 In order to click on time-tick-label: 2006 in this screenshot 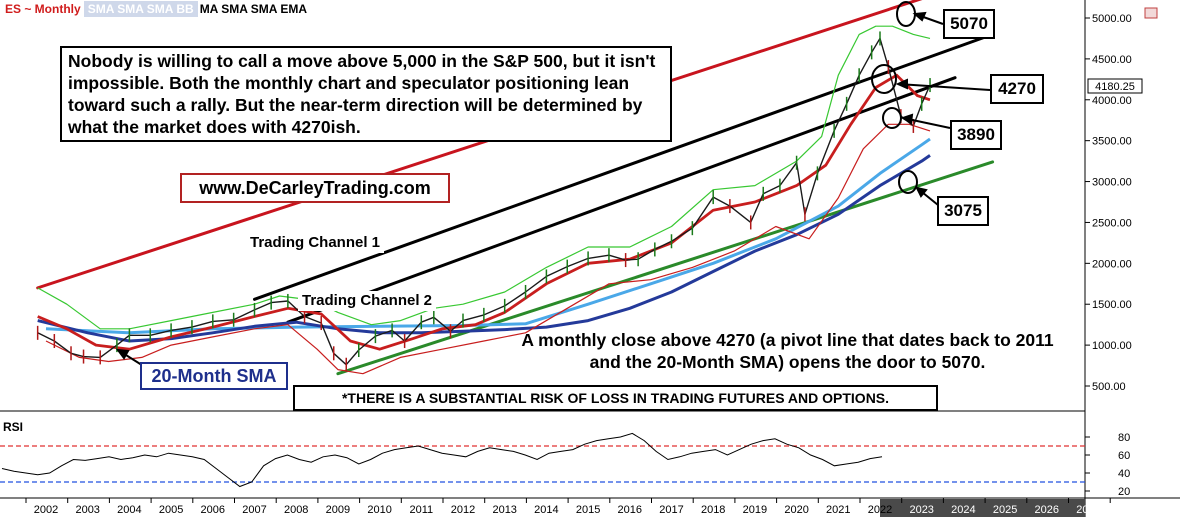, I will do `click(213, 510)`.